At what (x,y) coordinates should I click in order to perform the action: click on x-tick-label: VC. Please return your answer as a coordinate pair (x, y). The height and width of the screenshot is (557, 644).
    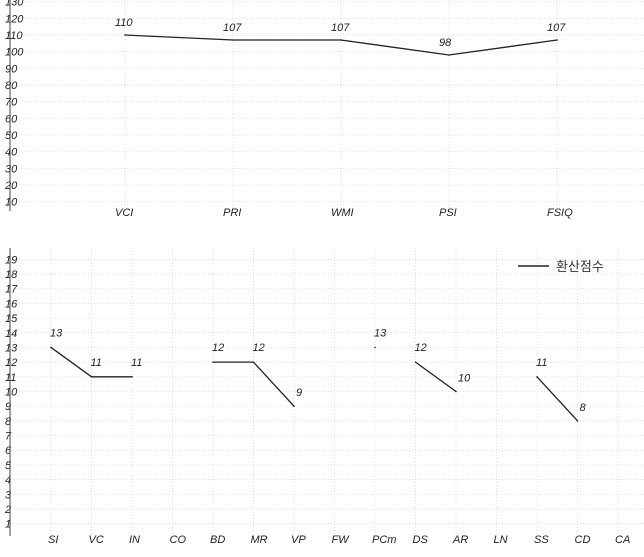
    Looking at the image, I should click on (96, 540).